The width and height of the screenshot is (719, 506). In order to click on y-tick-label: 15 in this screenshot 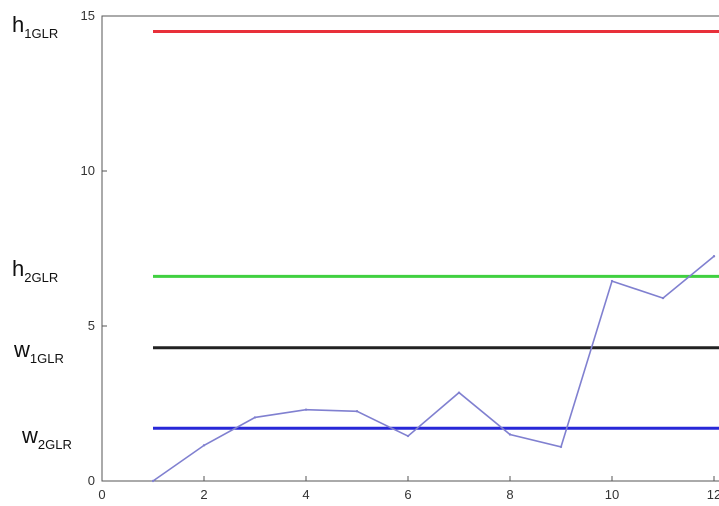, I will do `click(88, 15)`.